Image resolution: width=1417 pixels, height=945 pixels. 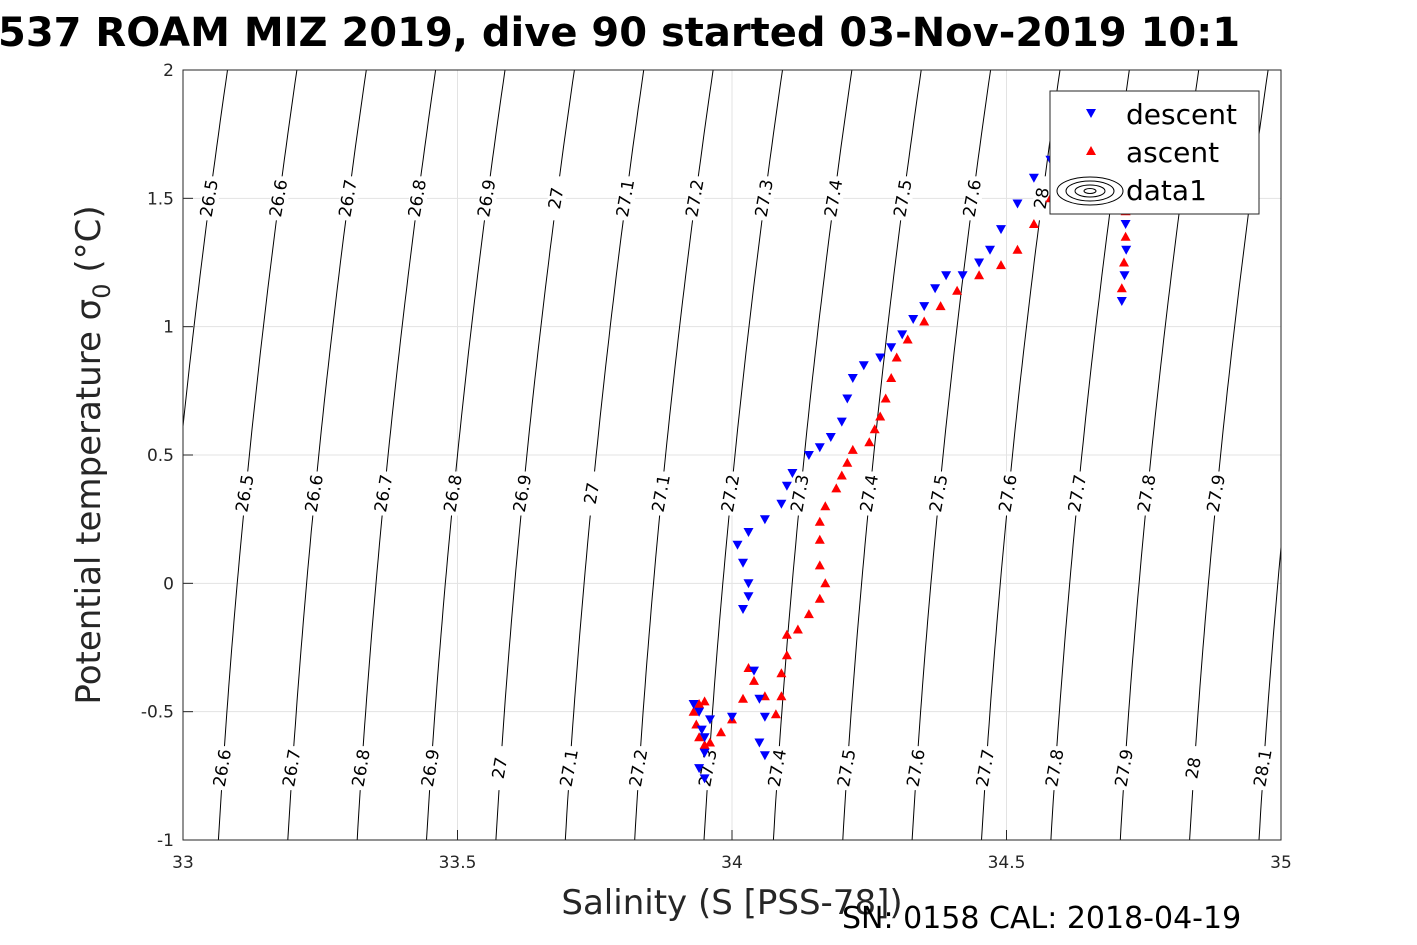 What do you see at coordinates (102, 290) in the screenshot?
I see `y-axis-label-sub: 0` at bounding box center [102, 290].